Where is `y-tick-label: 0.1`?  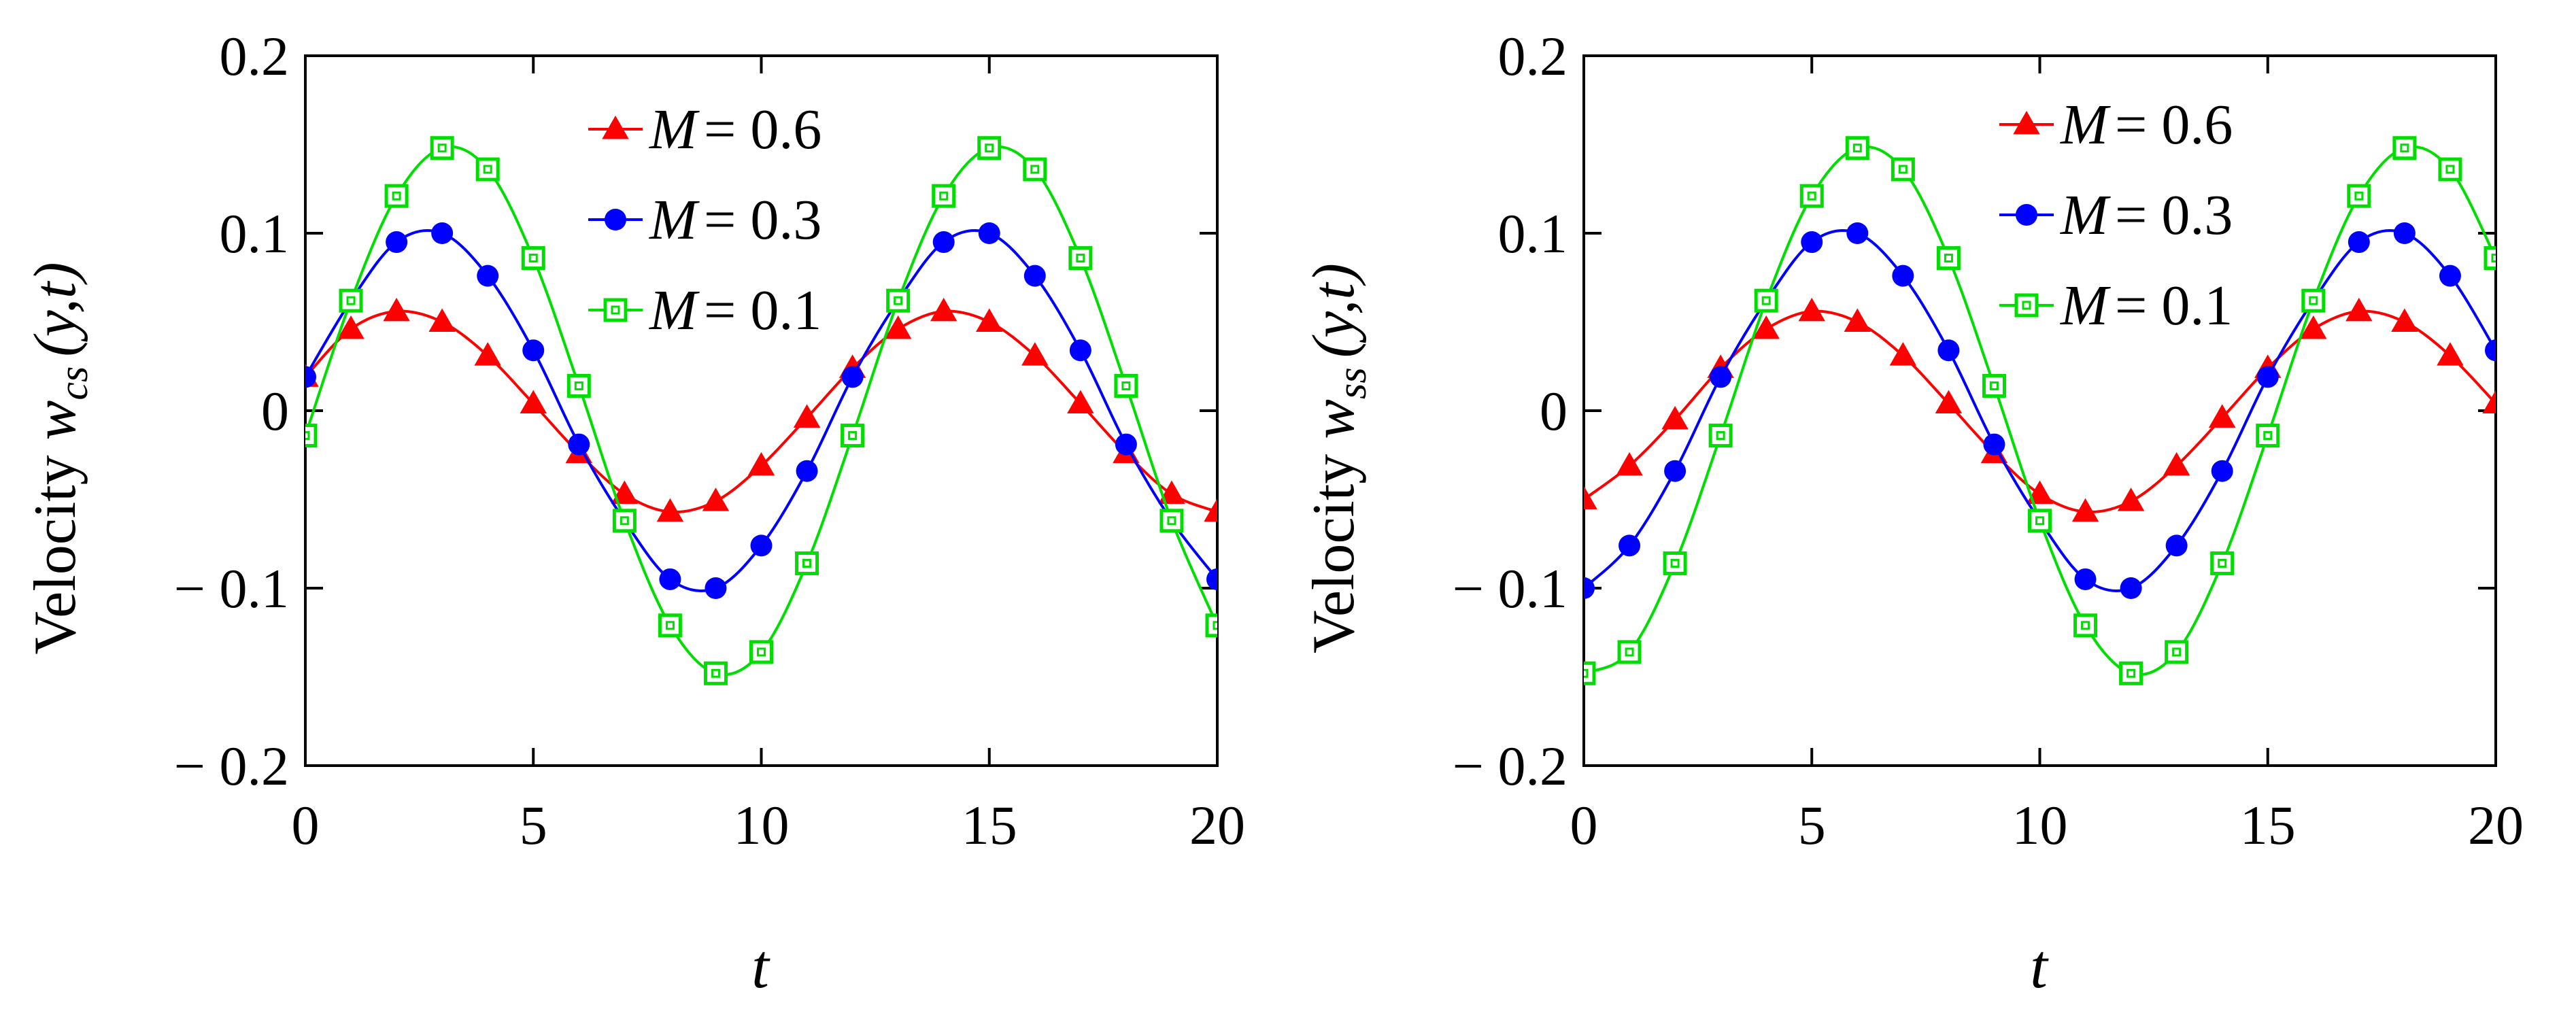
y-tick-label: 0.1 is located at coordinates (1533, 233).